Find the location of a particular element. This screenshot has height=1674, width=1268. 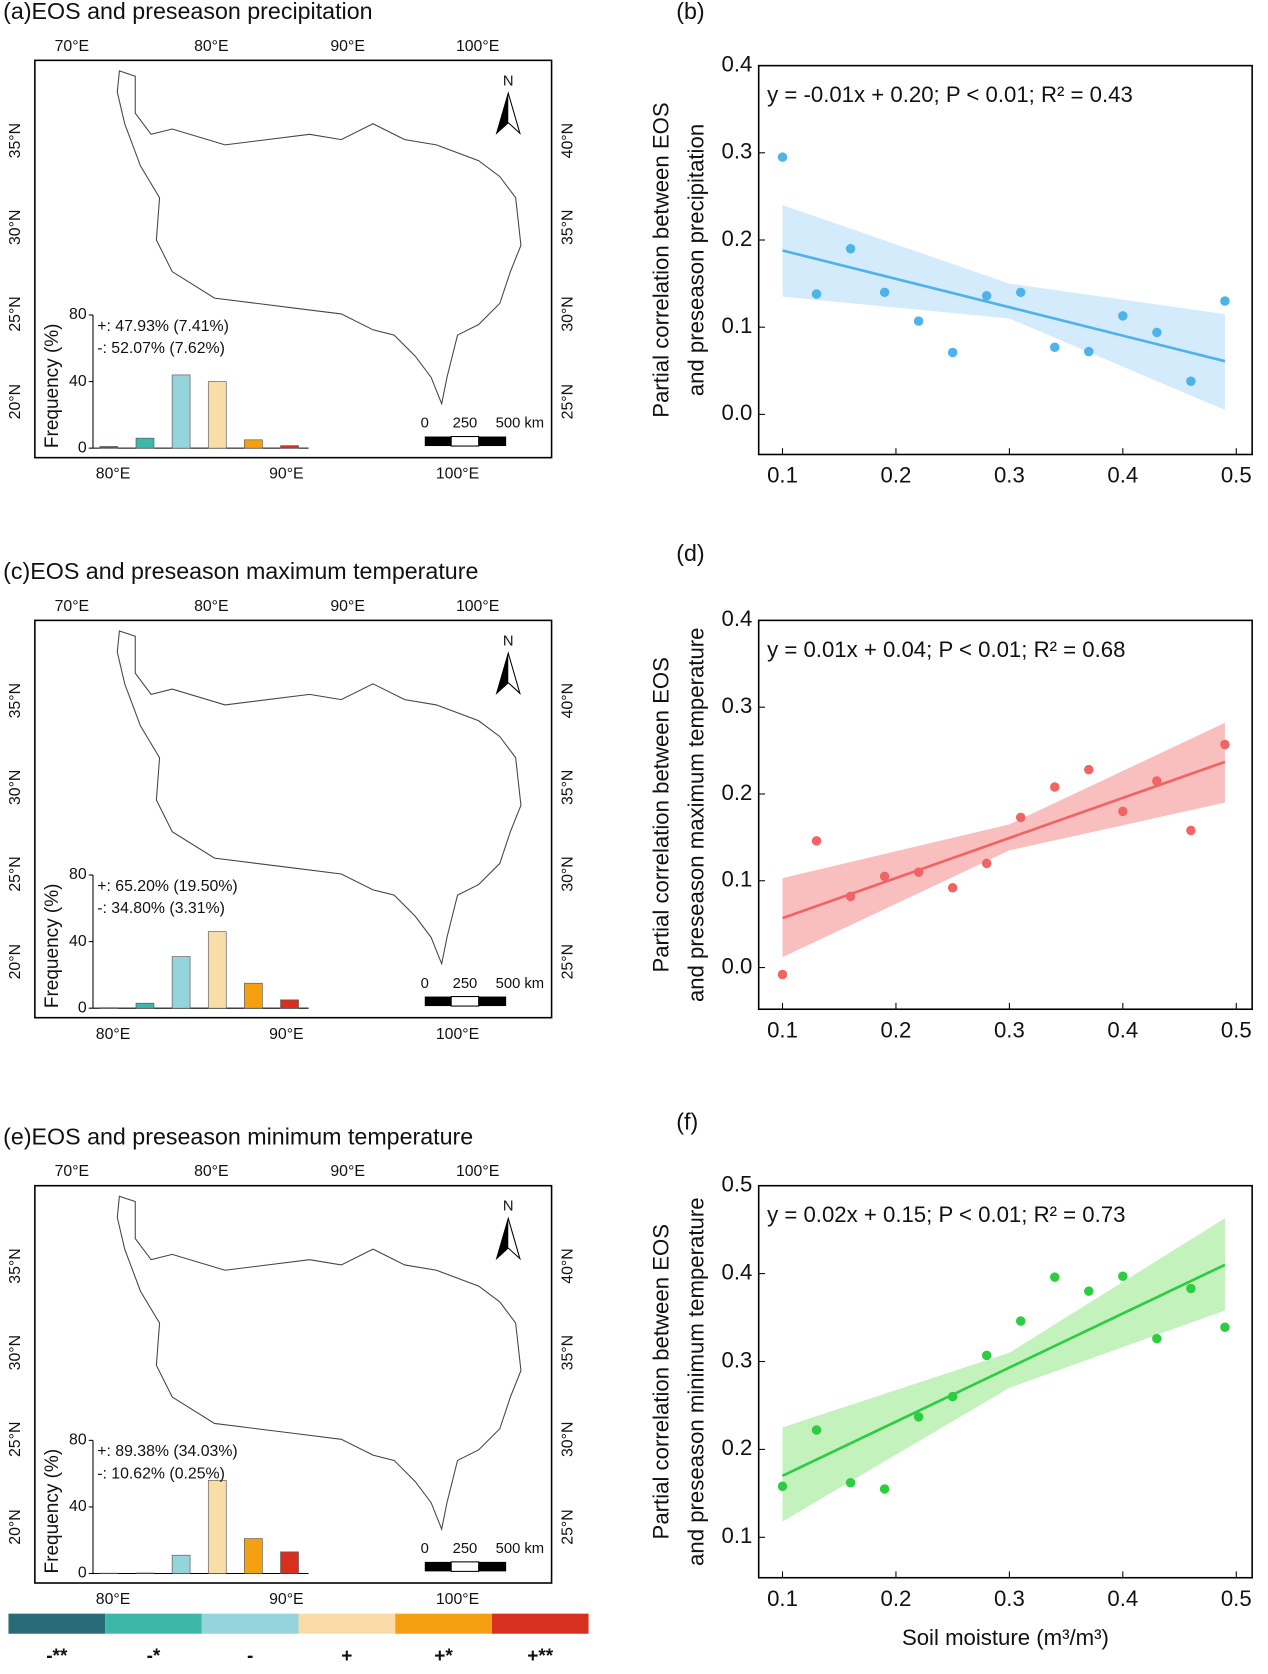

north-label: N is located at coordinates (508, 641).